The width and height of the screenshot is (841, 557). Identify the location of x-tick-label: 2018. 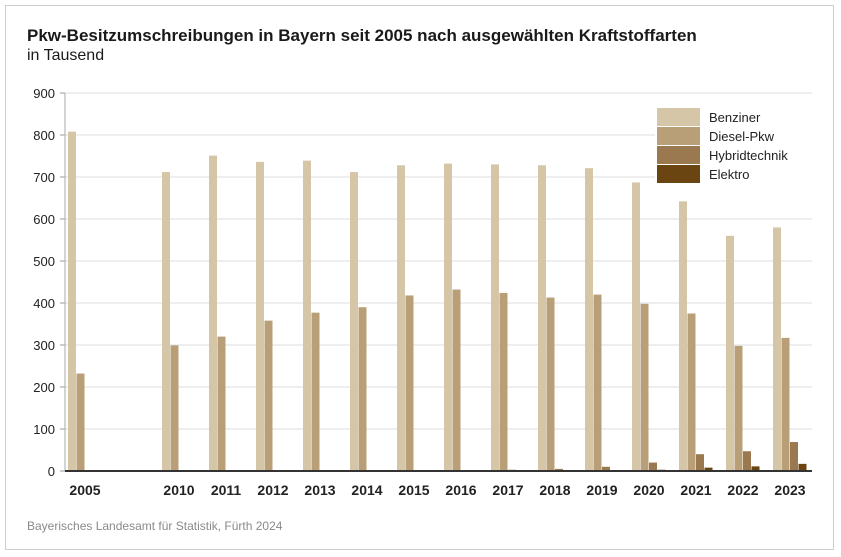
(554, 490).